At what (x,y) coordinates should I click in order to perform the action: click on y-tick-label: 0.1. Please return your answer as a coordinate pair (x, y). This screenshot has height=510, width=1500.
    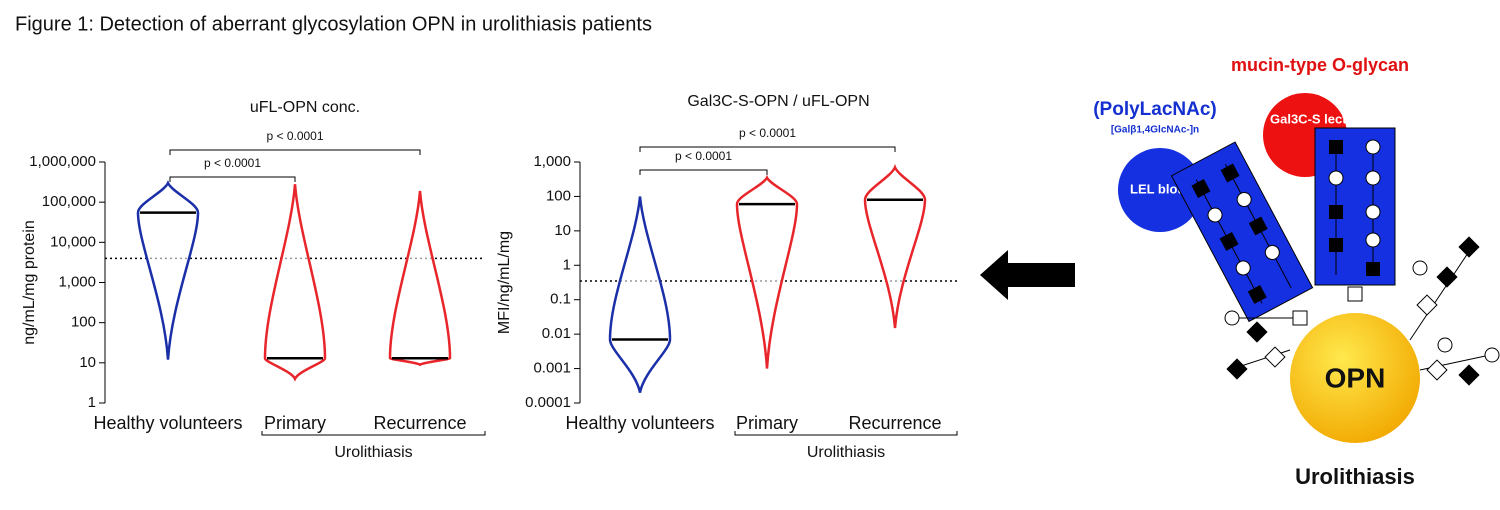
    Looking at the image, I should click on (560, 299).